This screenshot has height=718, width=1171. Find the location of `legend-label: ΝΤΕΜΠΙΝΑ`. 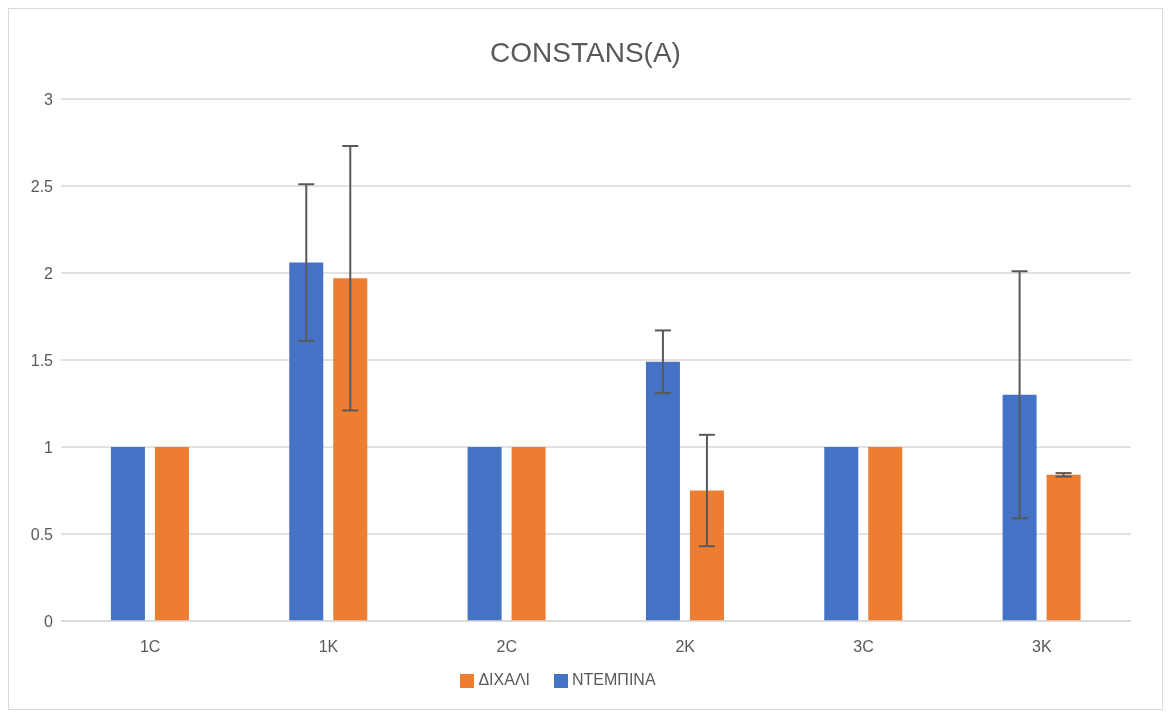

legend-label: ΝΤΕΜΠΙΝΑ is located at coordinates (614, 679).